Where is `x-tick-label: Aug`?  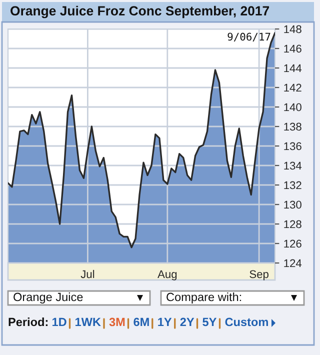
x-tick-label: Aug is located at coordinates (167, 275).